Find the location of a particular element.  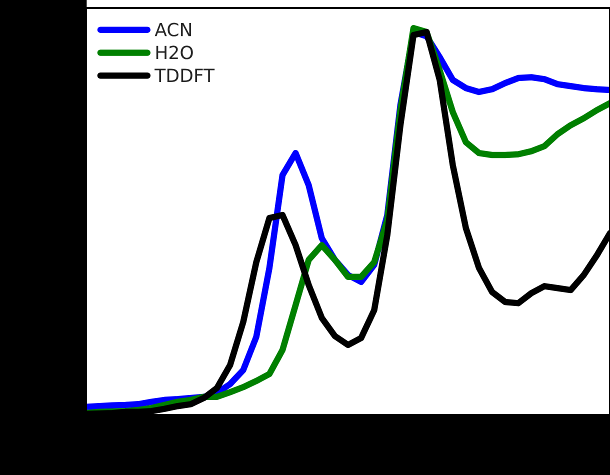

legend-label: H2O is located at coordinates (174, 53).